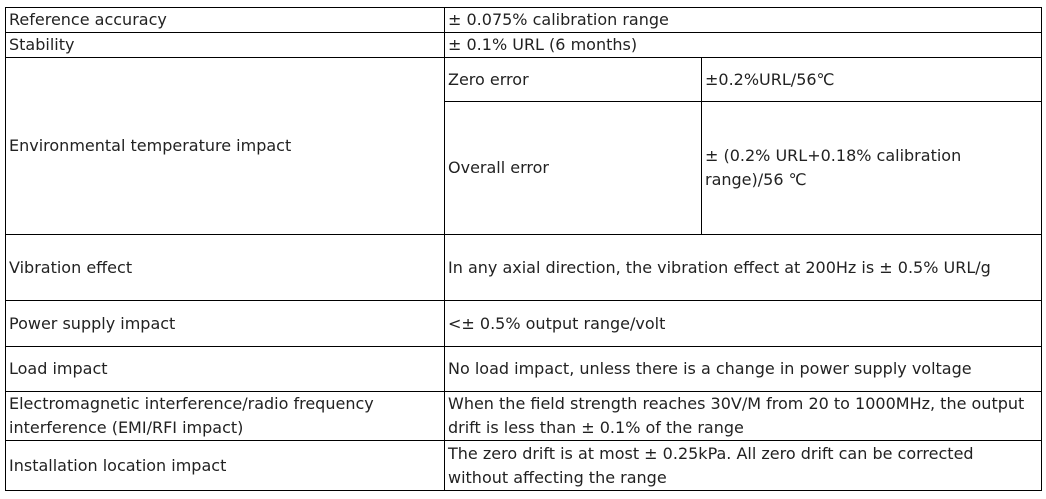 The width and height of the screenshot is (1046, 499). I want to click on table-row: Stability ± 0.1% URL (6 months), so click(523, 45).